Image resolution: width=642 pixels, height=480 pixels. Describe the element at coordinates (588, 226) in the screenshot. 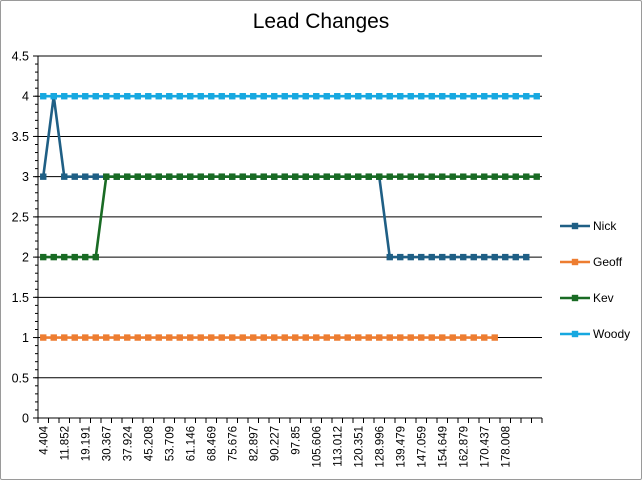

I see `legend-entry-nick: Nick` at that location.